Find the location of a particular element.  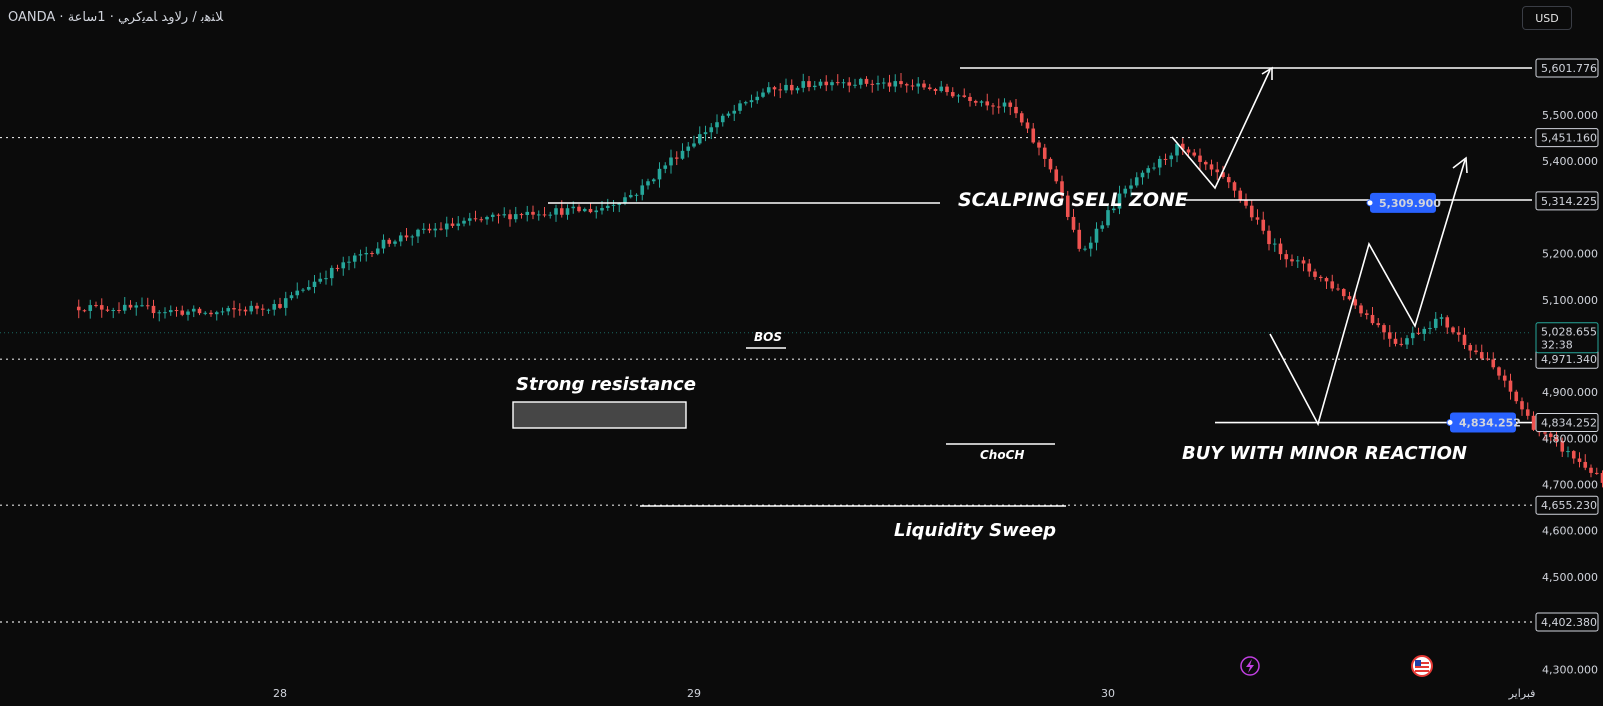

us-flag-icon is located at coordinates (1422, 666).